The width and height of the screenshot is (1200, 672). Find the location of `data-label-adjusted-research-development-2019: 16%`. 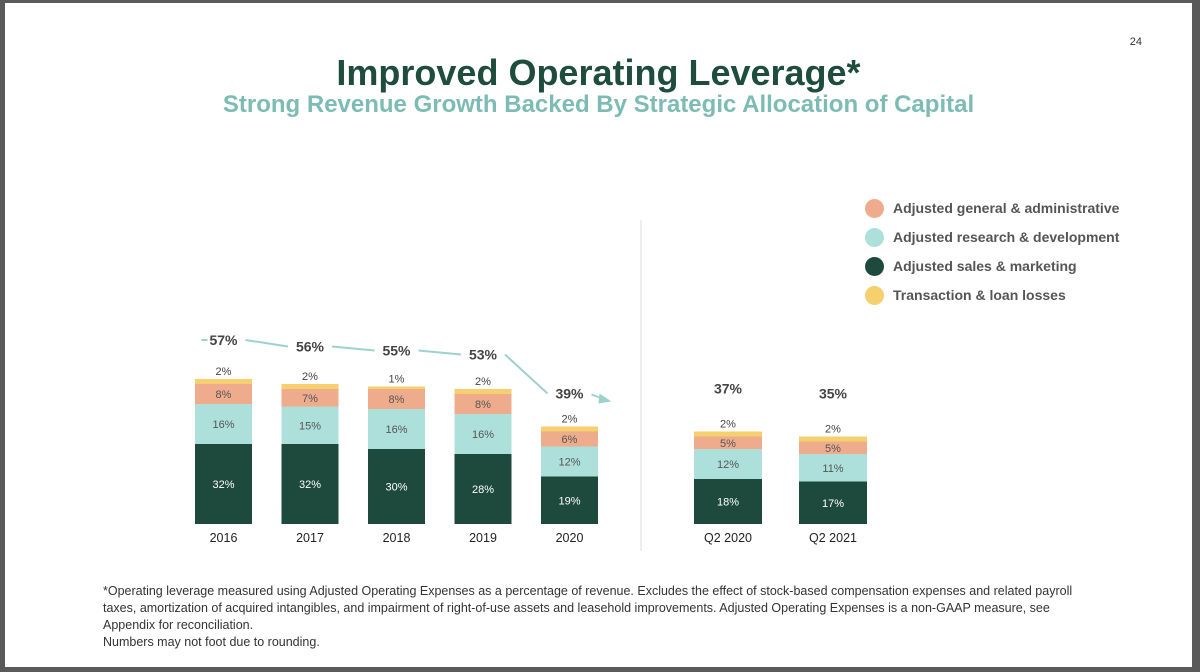

data-label-adjusted-research-development-2019: 16% is located at coordinates (483, 435).